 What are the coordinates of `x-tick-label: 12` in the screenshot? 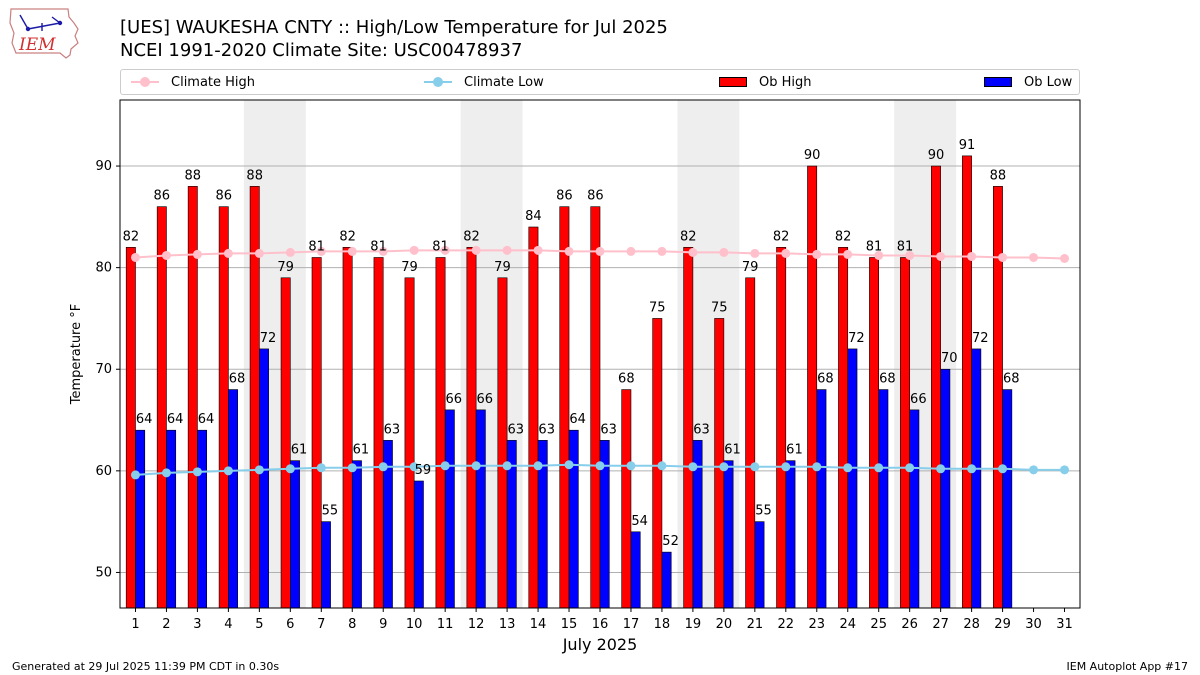 It's located at (476, 624).